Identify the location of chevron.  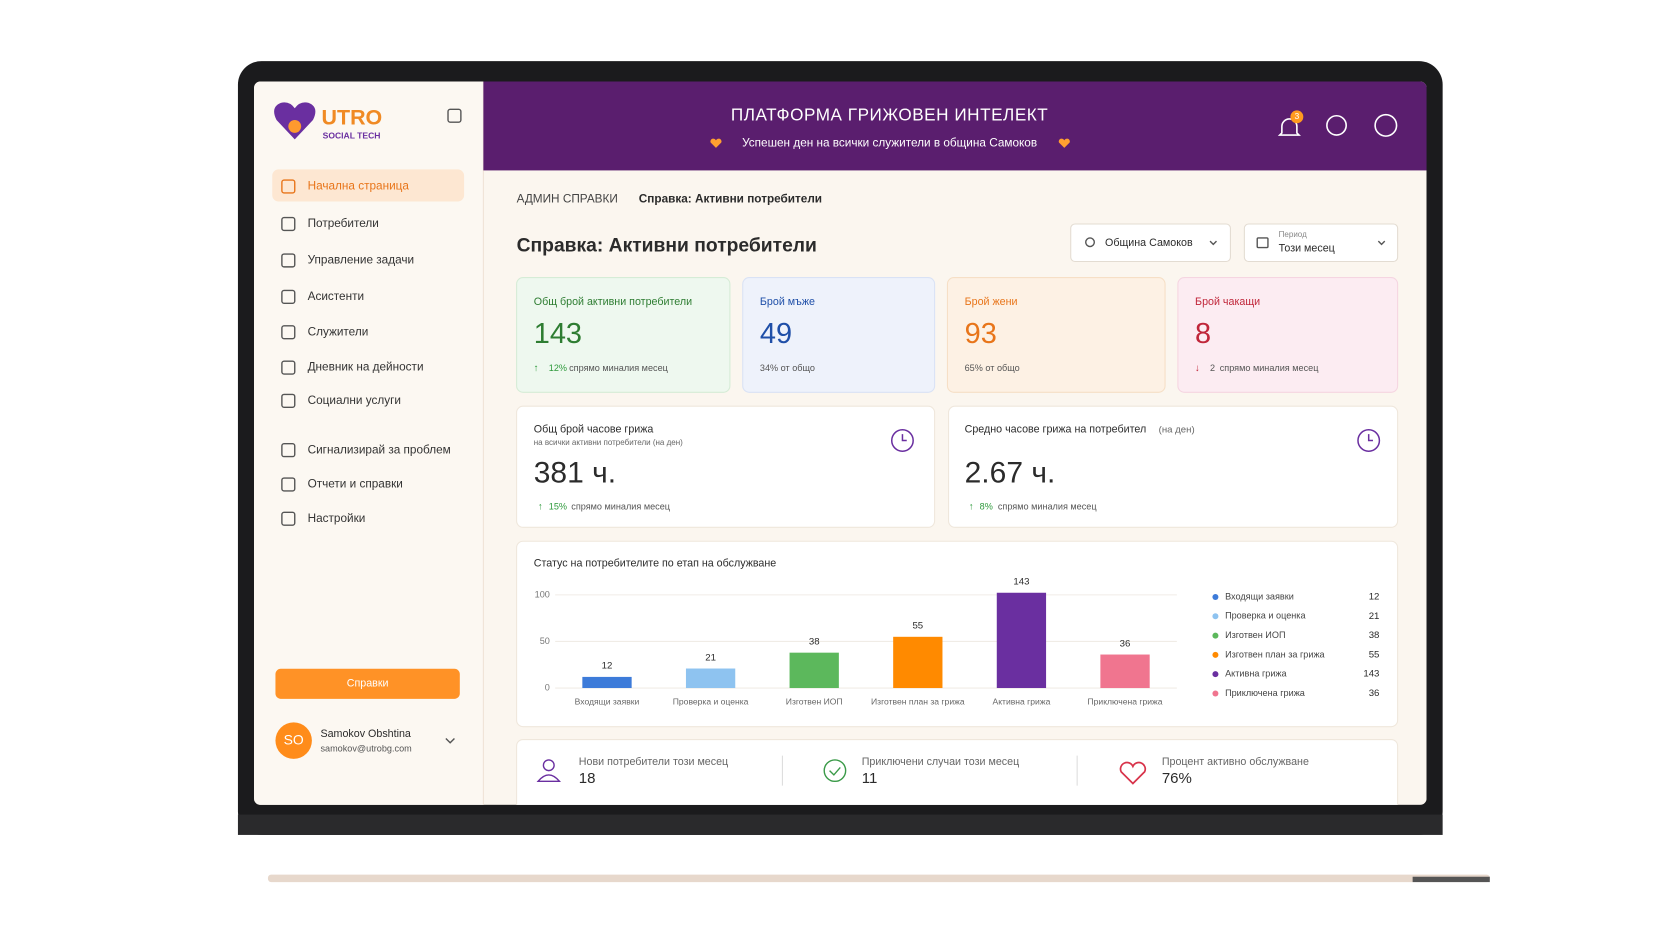
(1381, 243).